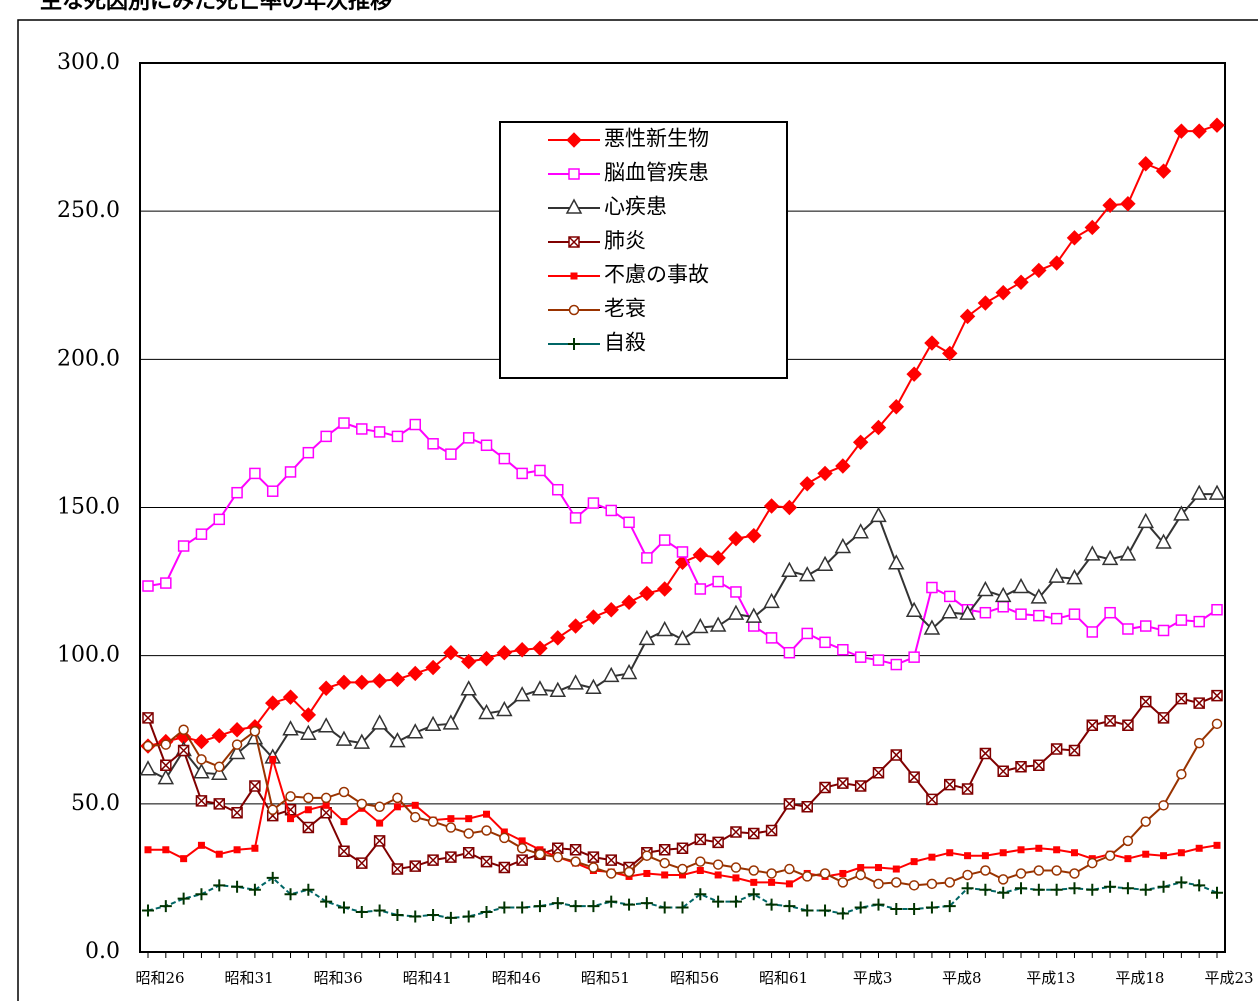  What do you see at coordinates (962, 978) in the screenshot?
I see `x-tick-label: 平成8` at bounding box center [962, 978].